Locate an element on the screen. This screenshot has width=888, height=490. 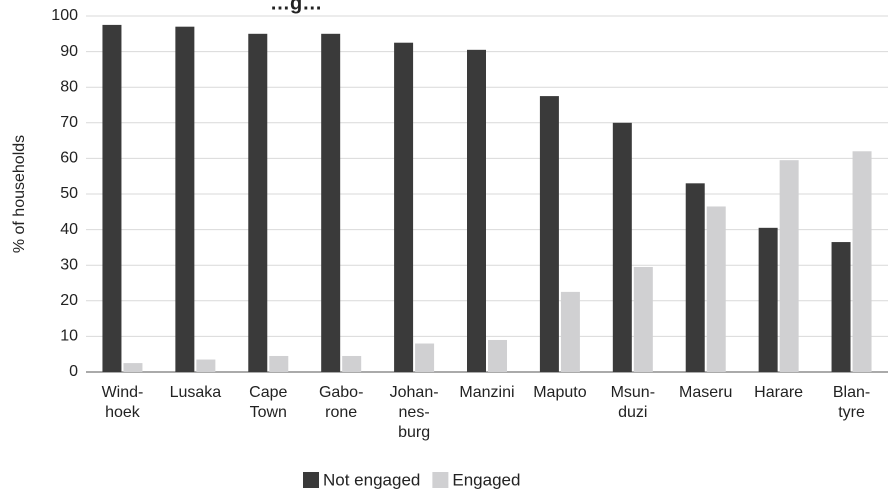
x-category-label: duzi is located at coordinates (632, 412).